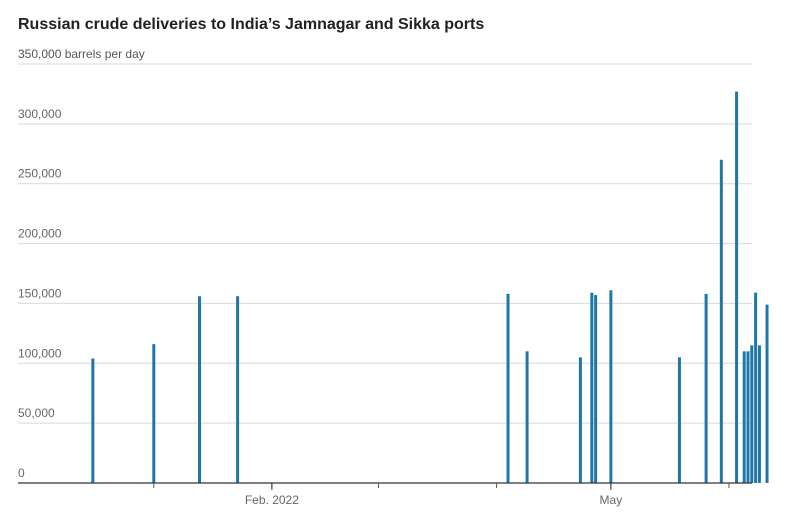 This screenshot has height=518, width=800. Describe the element at coordinates (81, 54) in the screenshot. I see `y-tick-label: 350,000 barrels per day` at that location.